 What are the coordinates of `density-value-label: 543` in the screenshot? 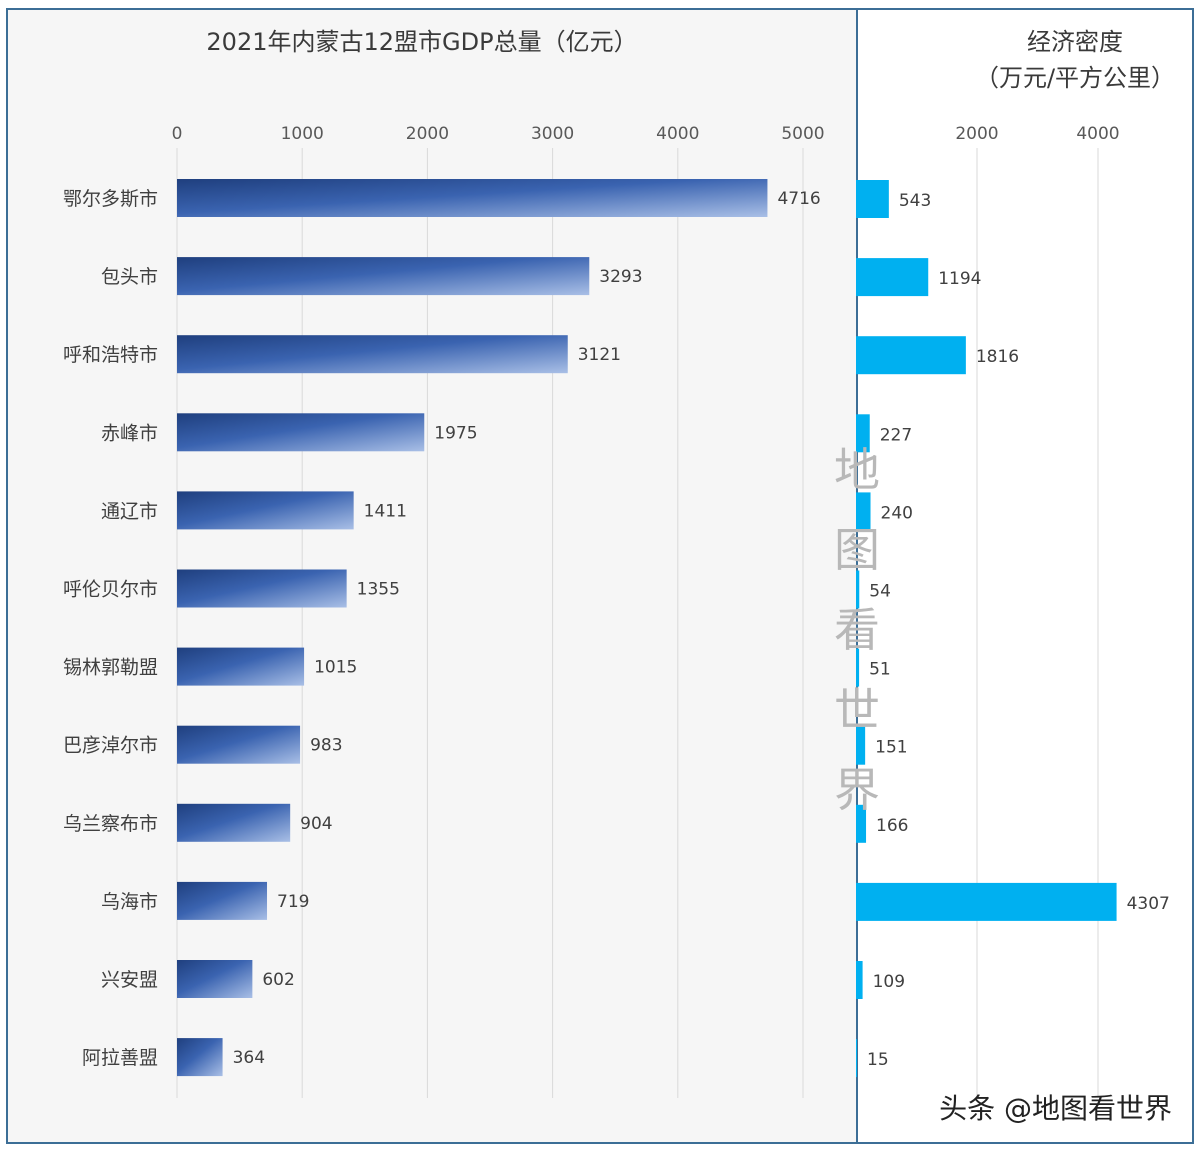 It's located at (915, 201).